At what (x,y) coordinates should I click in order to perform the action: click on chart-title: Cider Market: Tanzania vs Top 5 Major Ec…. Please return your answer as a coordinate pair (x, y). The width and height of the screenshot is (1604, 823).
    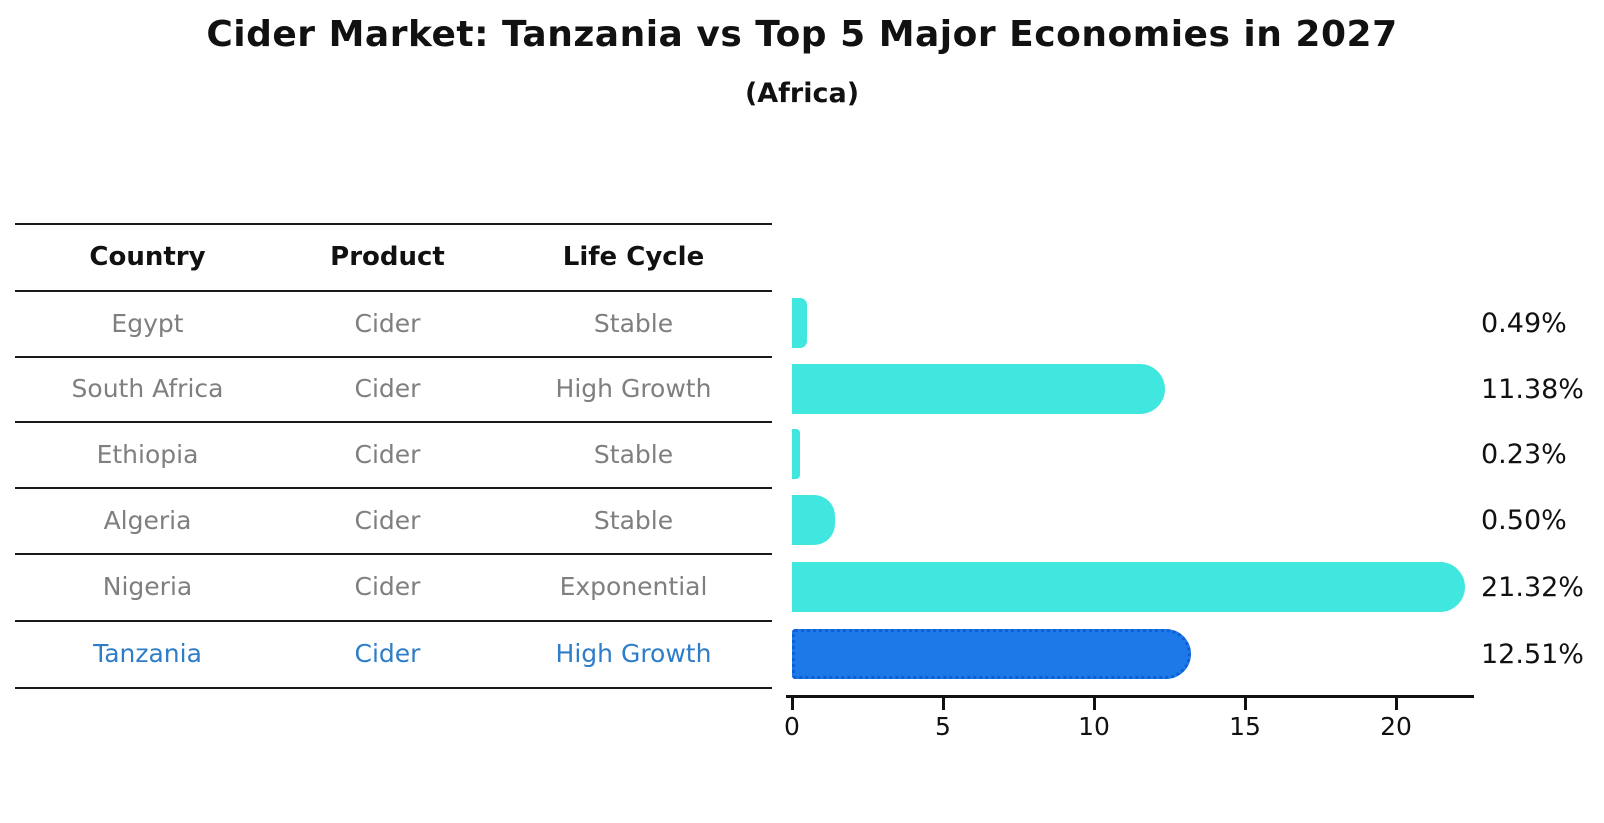
    Looking at the image, I should click on (802, 34).